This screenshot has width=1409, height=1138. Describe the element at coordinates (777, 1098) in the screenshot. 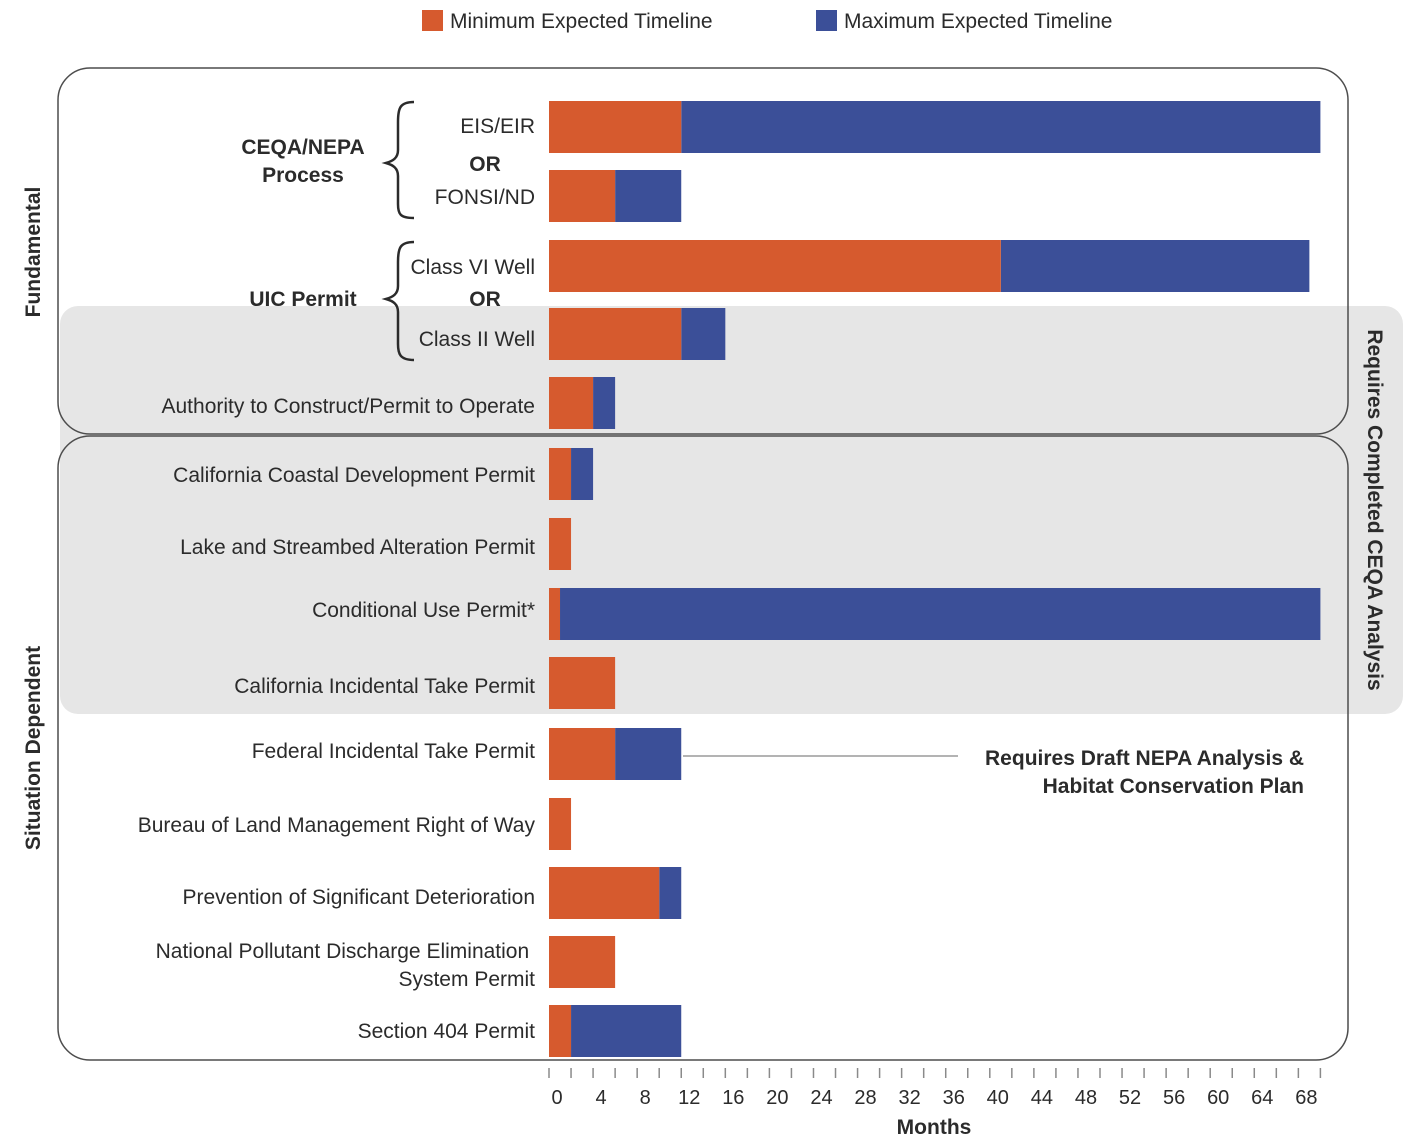

I see `x-tick-label-20: 20` at that location.